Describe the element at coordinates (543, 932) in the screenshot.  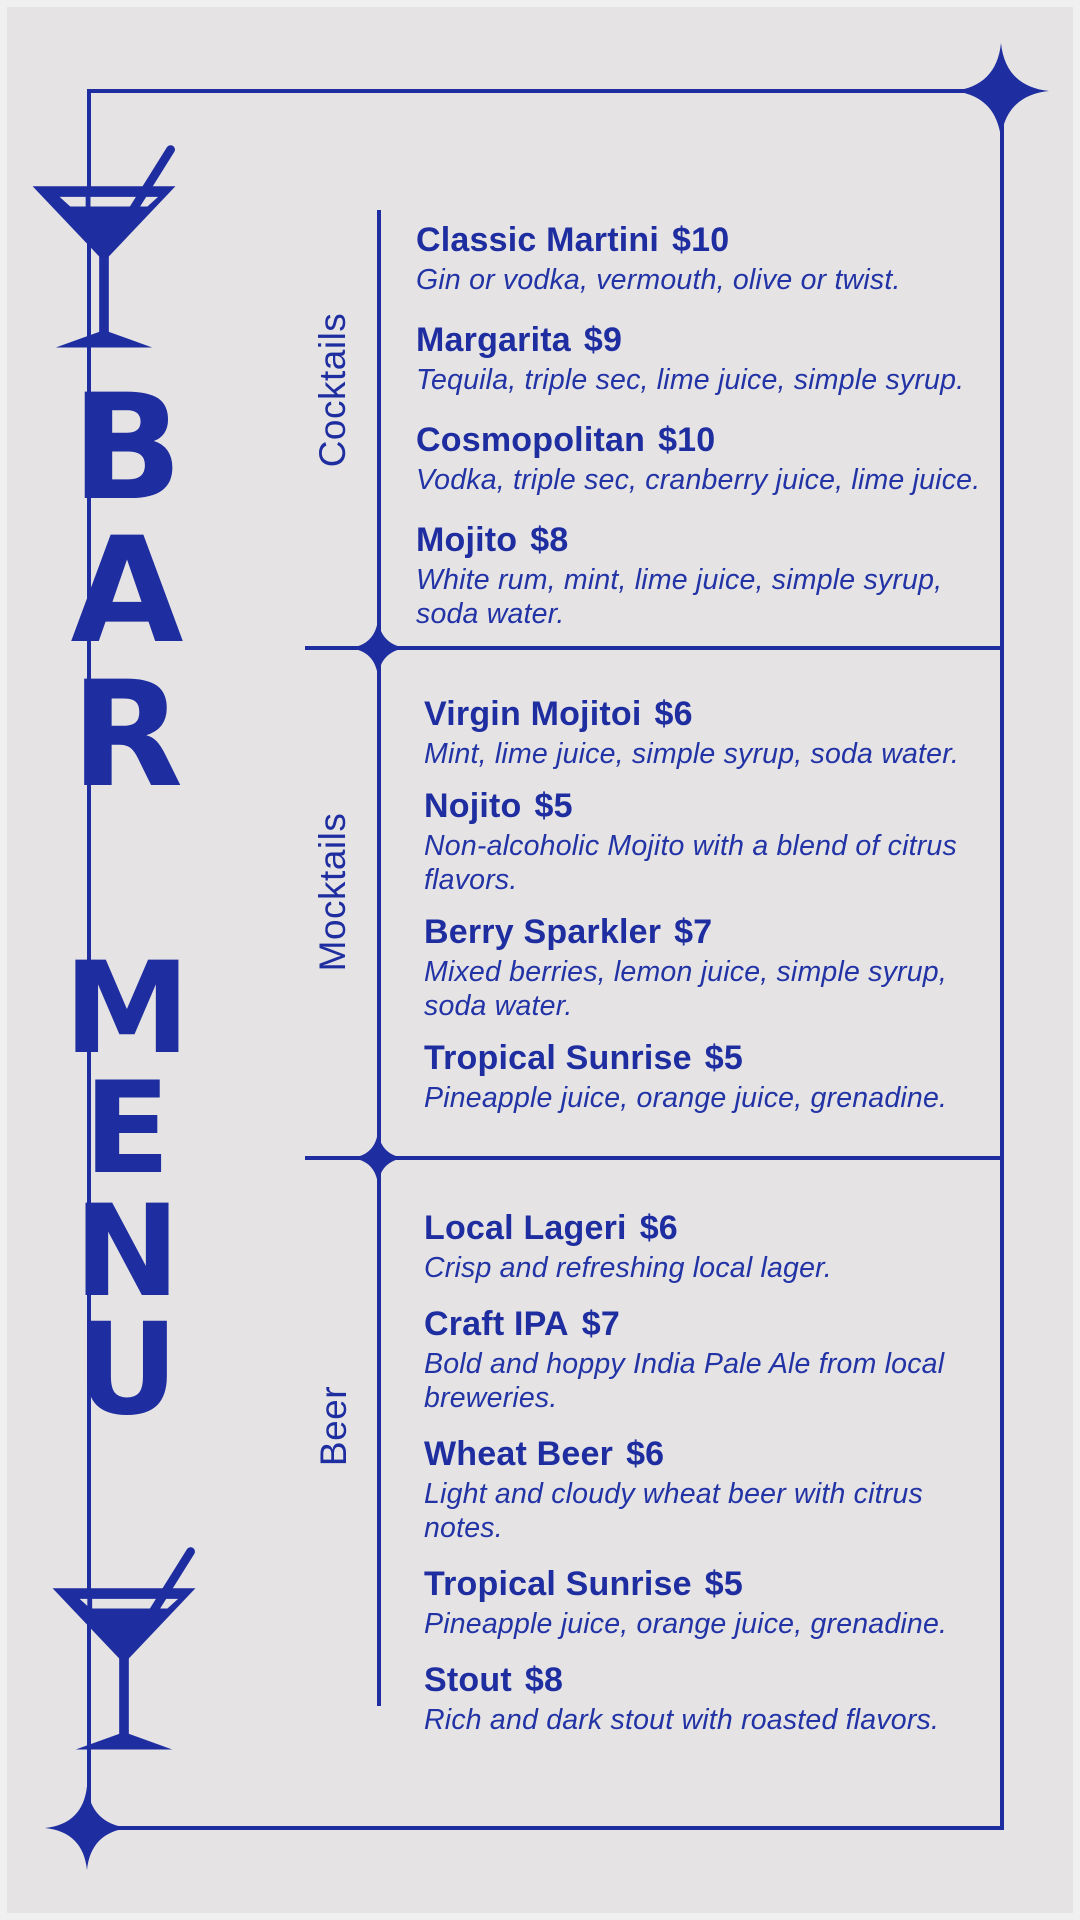
I see `item-name: Berry Sparkler` at that location.